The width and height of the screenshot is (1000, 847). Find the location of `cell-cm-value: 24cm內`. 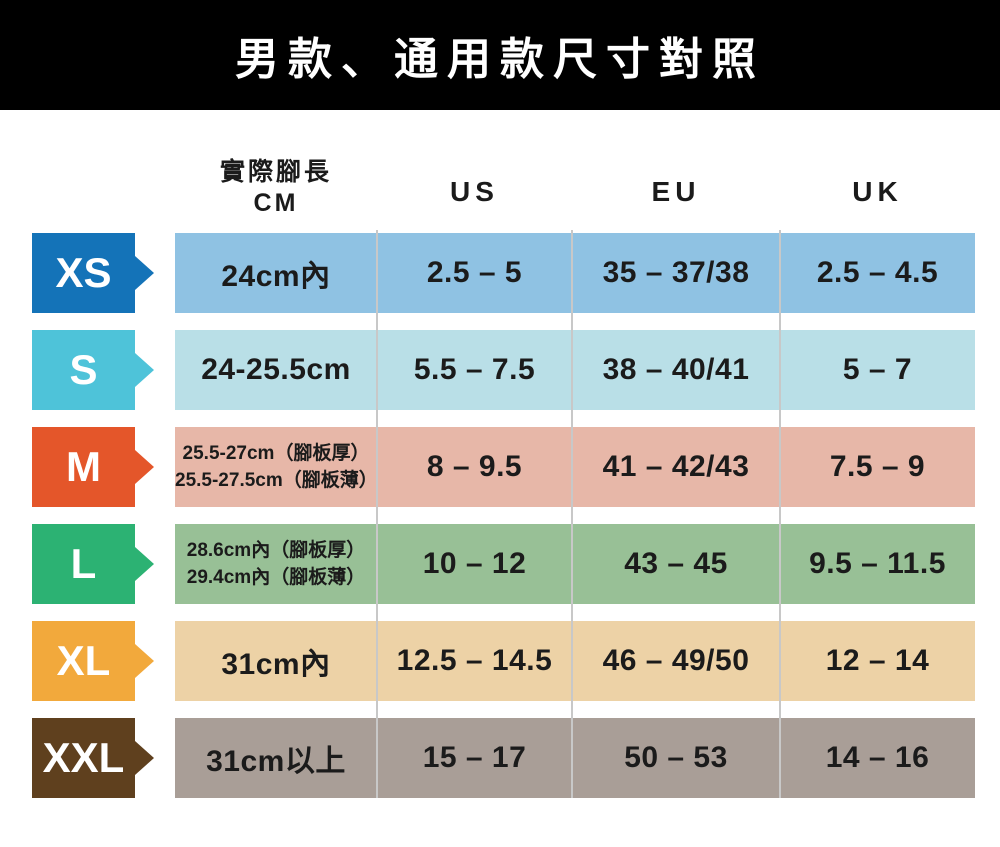

cell-cm-value: 24cm內 is located at coordinates (276, 276).